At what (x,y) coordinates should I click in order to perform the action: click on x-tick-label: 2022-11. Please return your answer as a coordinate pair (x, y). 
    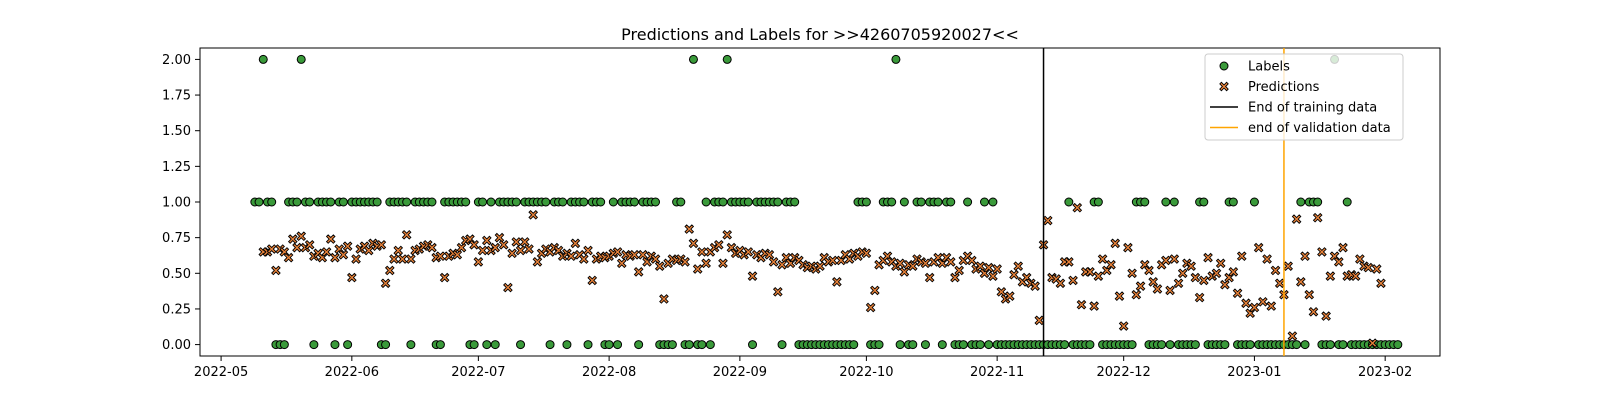
    Looking at the image, I should click on (997, 372).